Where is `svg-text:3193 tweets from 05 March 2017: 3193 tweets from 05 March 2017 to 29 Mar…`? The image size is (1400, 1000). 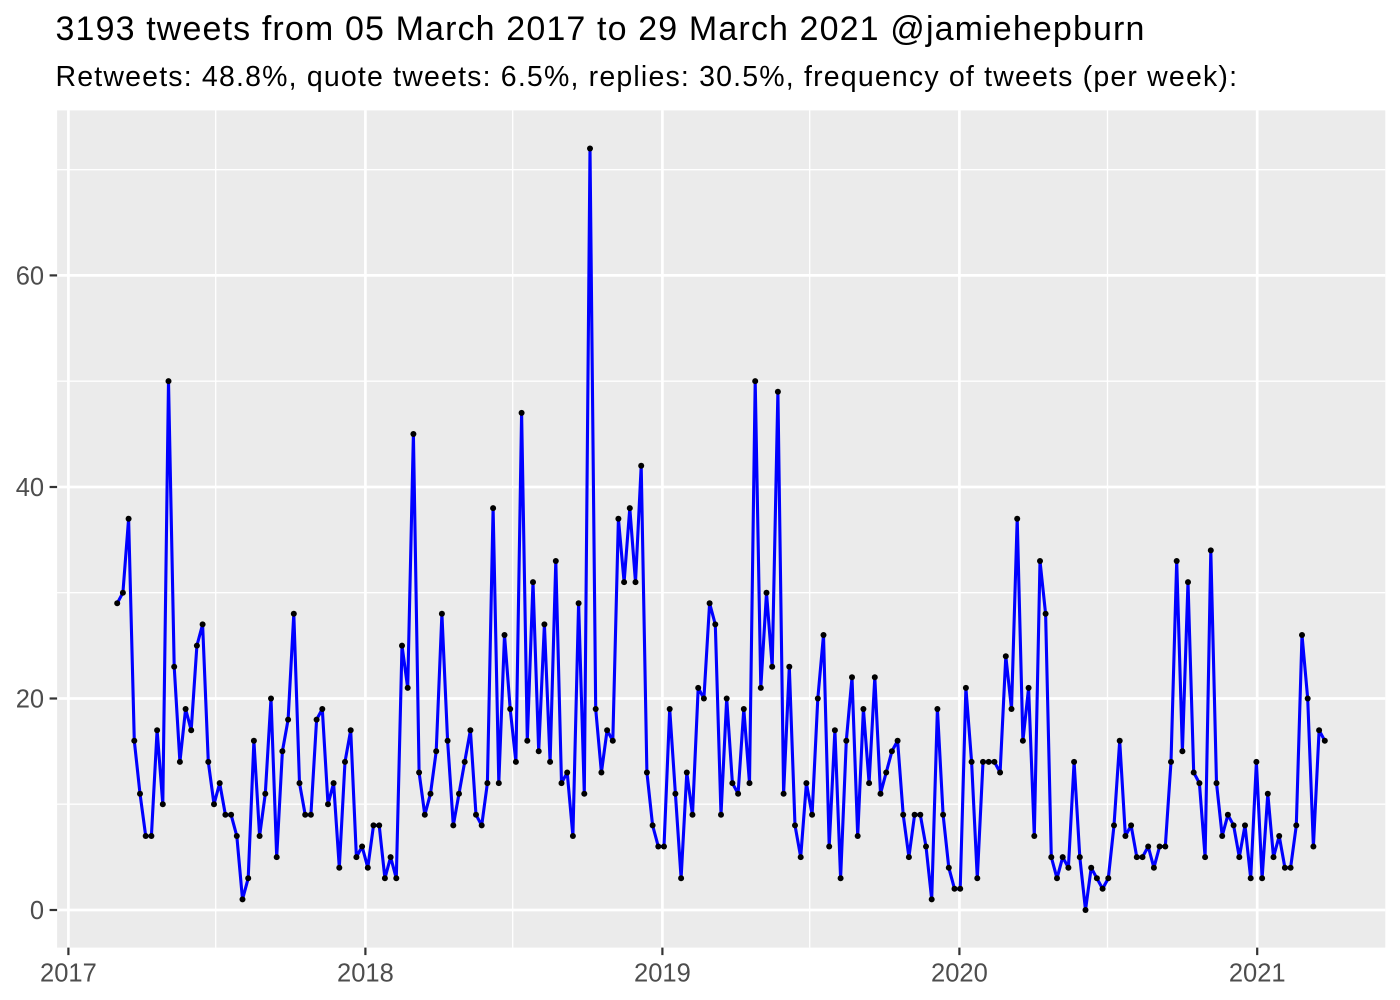
svg-text:3193 tweets from 05 March 2017: 3193 tweets from 05 March 2017 to 29 Mar… is located at coordinates (601, 29).